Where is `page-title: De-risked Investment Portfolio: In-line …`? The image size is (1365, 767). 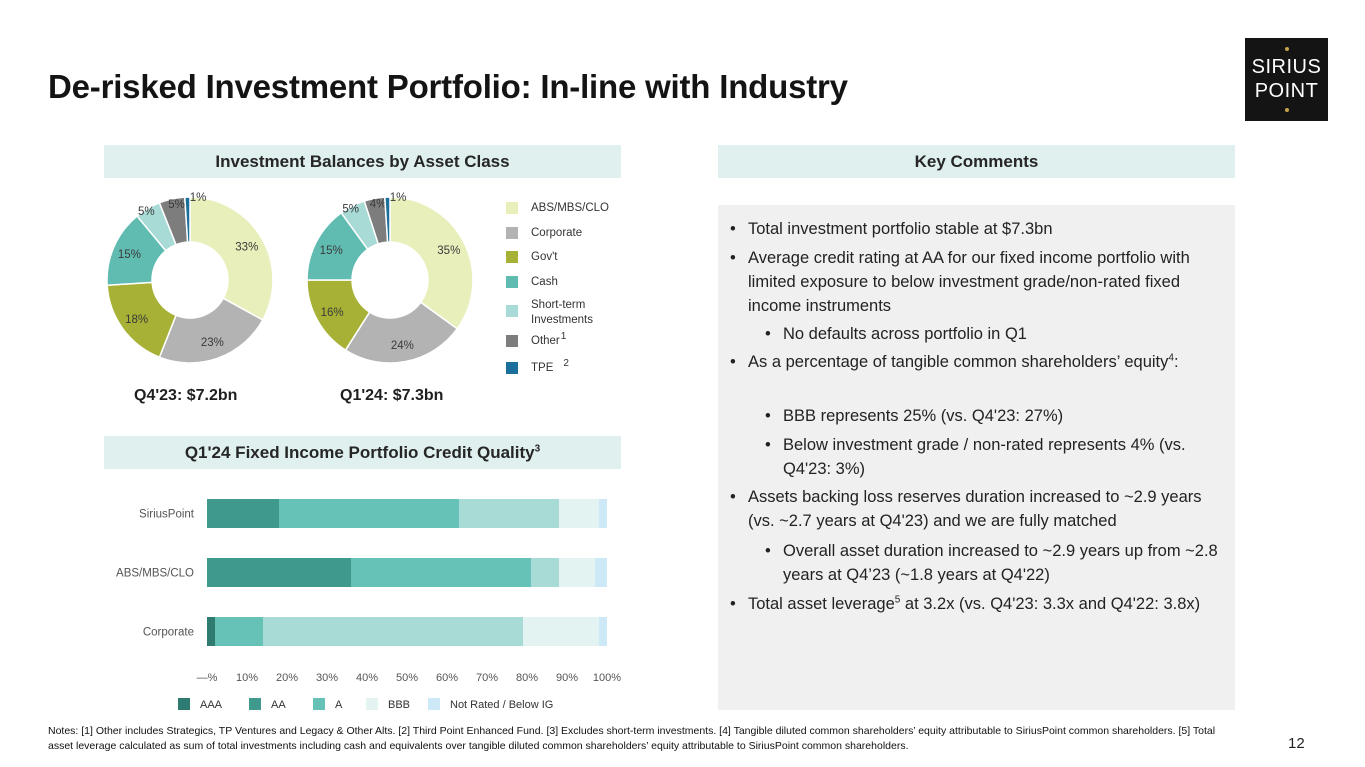
page-title: De-risked Investment Portfolio: In-line … is located at coordinates (448, 86).